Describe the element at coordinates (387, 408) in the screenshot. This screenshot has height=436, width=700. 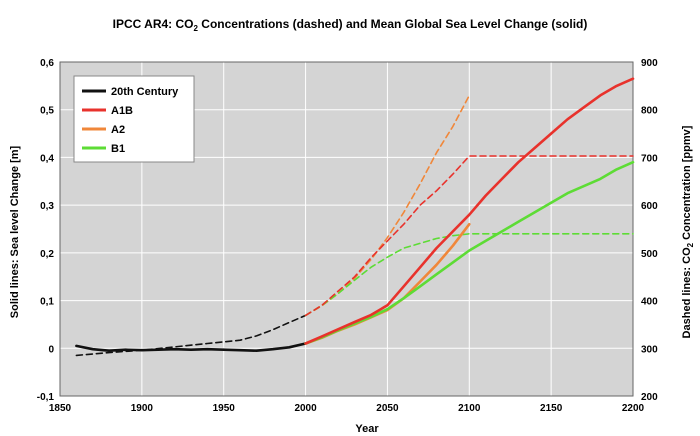
I see `x-tick-label: 2050` at that location.